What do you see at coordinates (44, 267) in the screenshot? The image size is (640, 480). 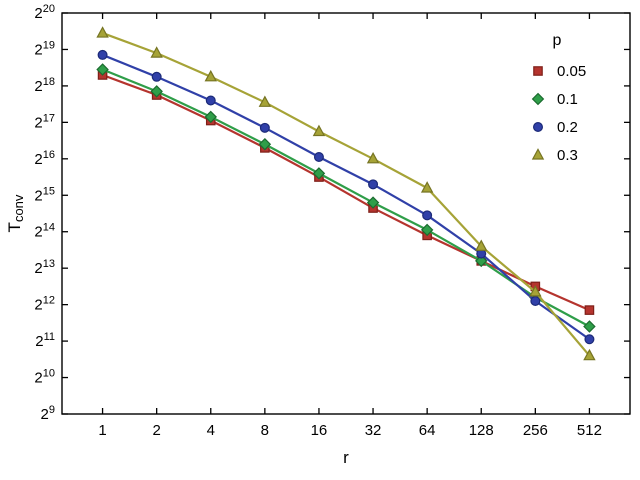 I see `y-tick-label: 213` at bounding box center [44, 267].